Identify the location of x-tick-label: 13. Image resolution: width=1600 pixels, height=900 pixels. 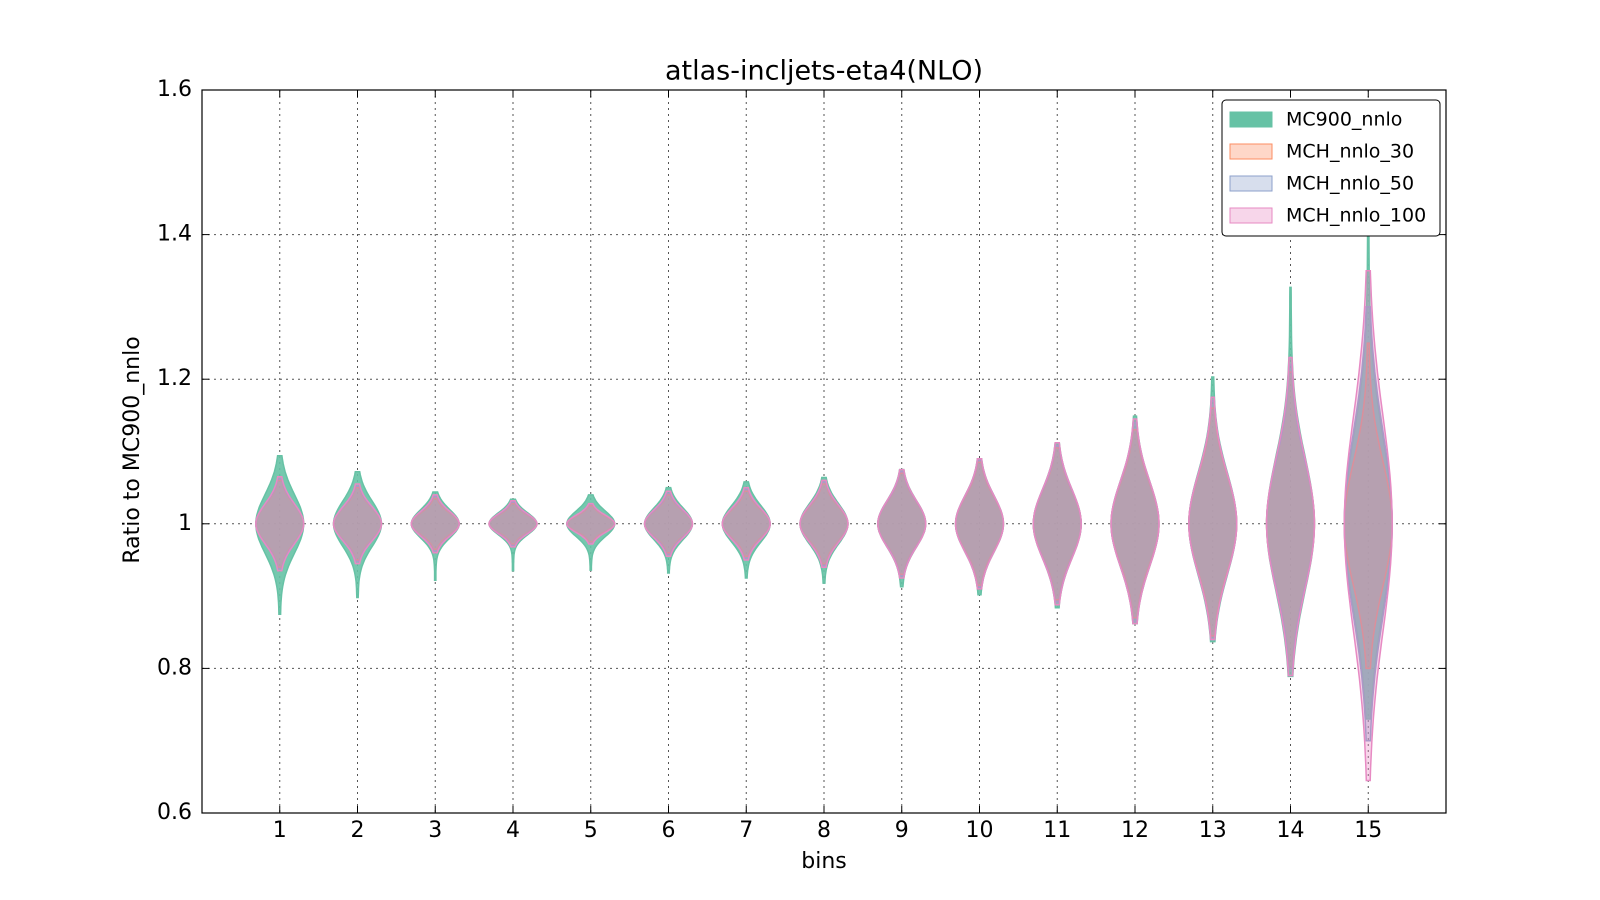
(1213, 830).